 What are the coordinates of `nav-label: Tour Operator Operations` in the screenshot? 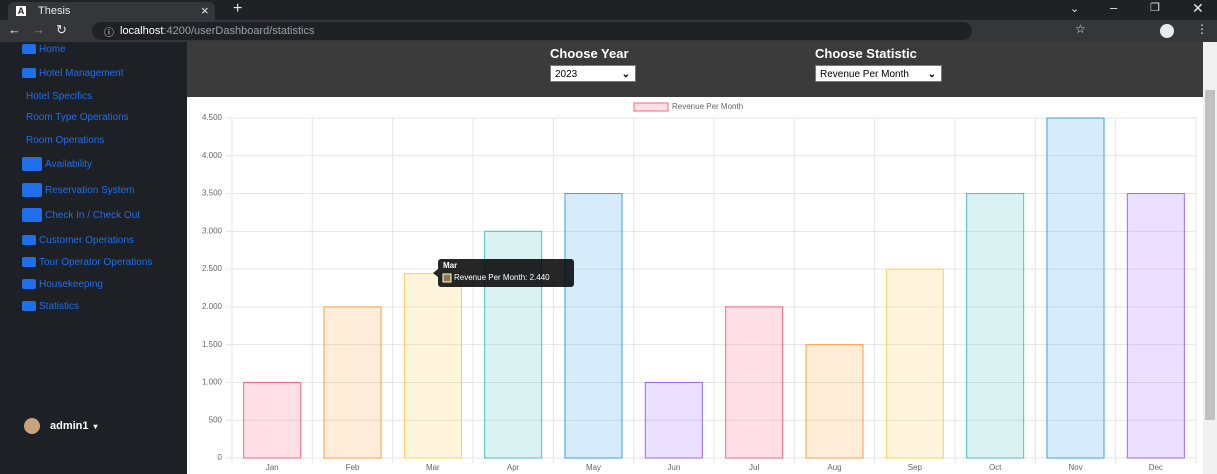 It's located at (96, 262).